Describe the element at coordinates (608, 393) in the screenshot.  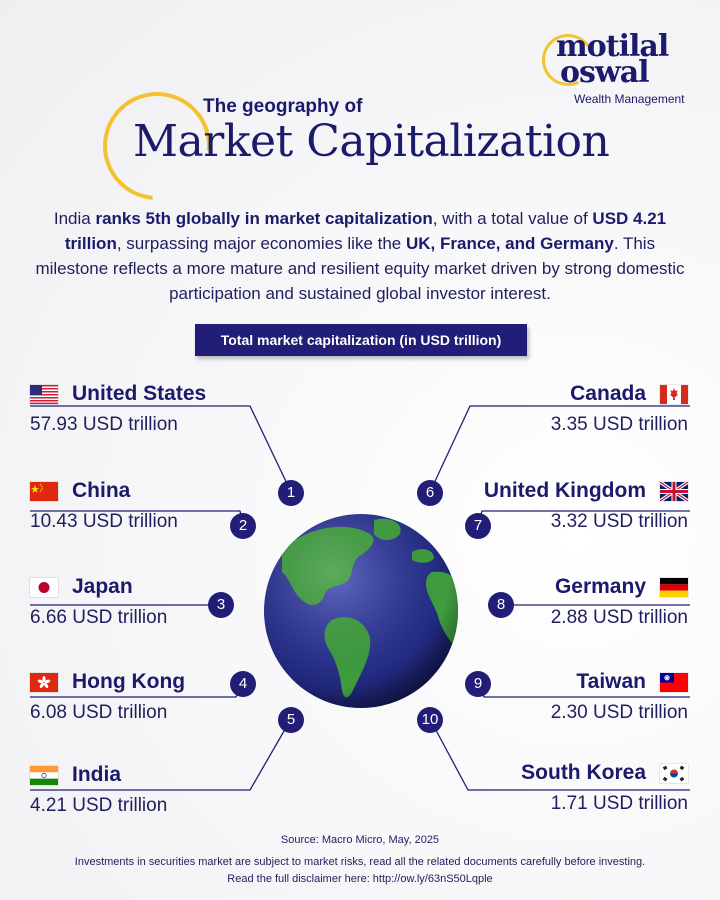
I see `country-name: Canada` at that location.